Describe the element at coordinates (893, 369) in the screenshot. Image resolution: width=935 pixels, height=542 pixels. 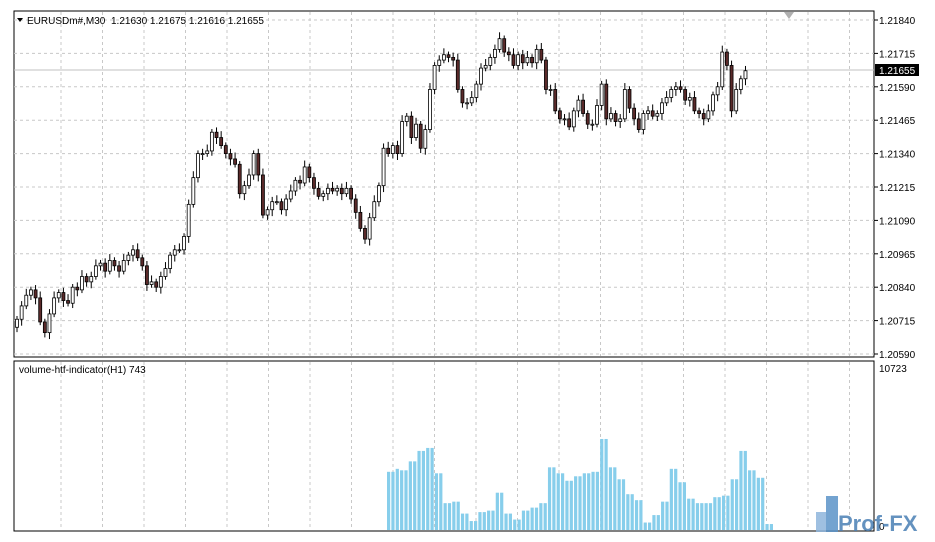
I see `volume-max-label: 10723` at that location.